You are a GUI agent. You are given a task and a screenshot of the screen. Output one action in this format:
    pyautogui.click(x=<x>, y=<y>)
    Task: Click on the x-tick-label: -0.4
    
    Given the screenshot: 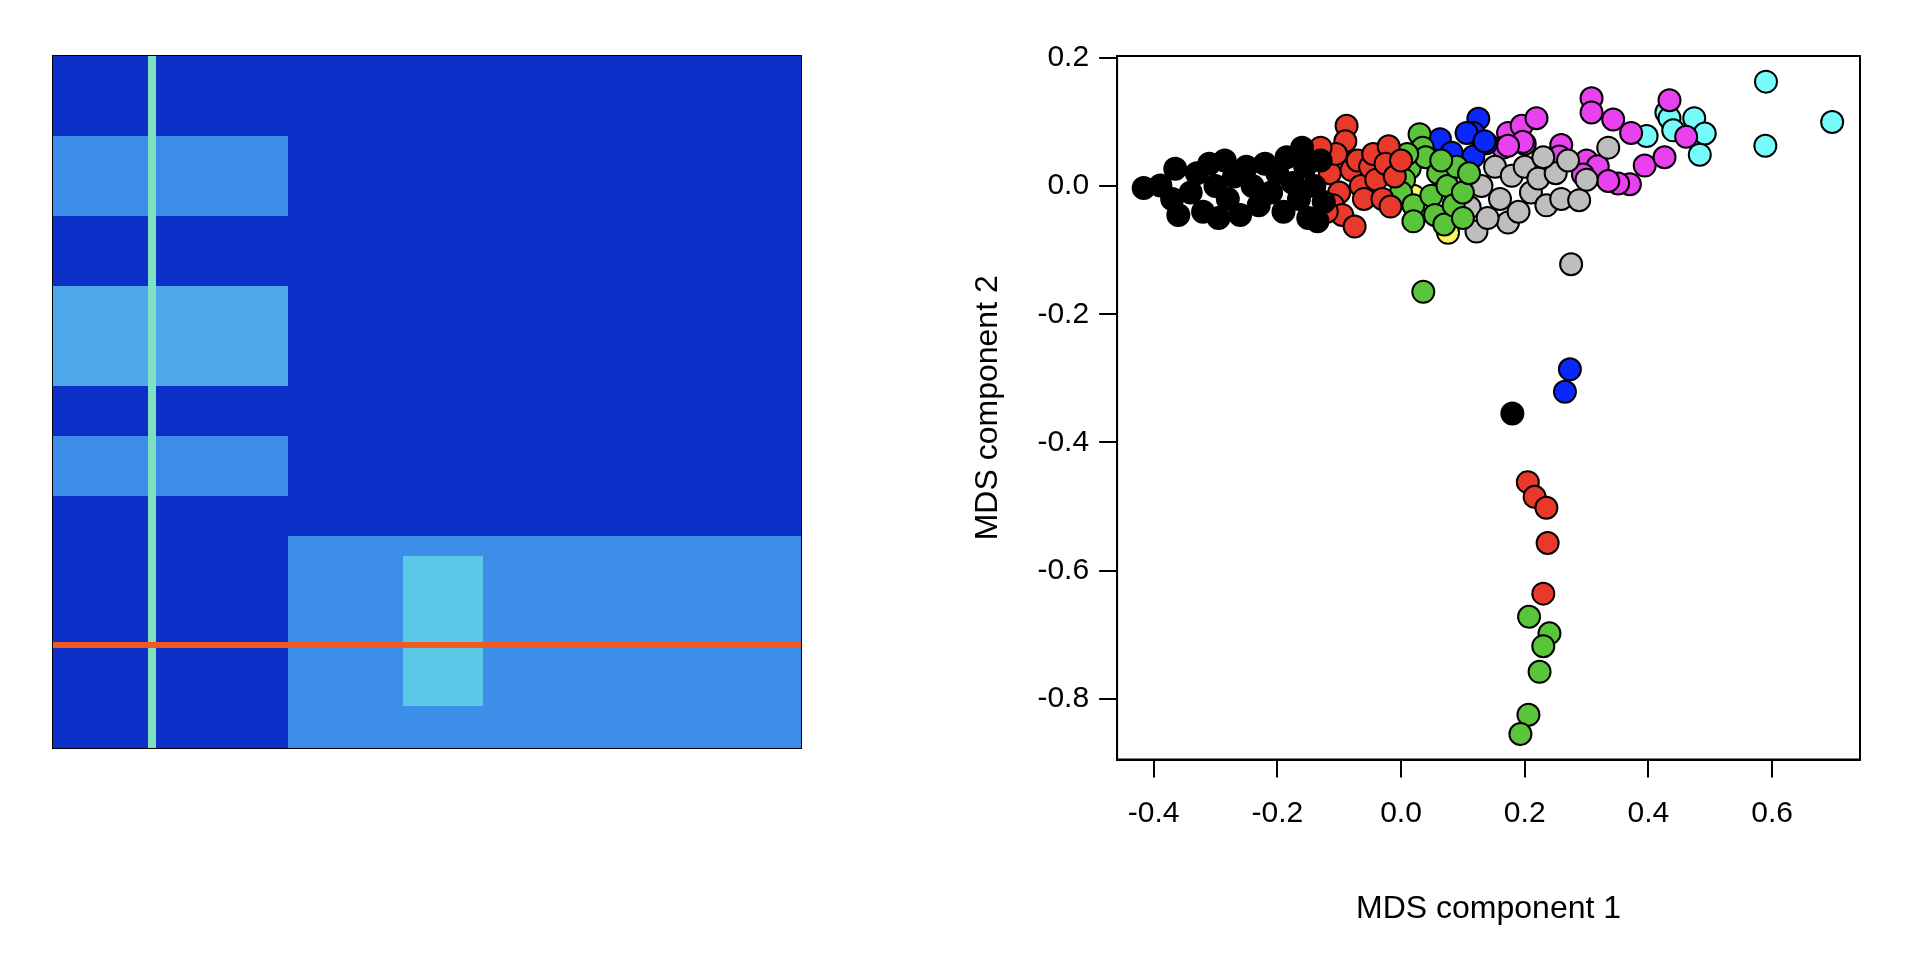 What is the action you would take?
    pyautogui.click(x=1153, y=811)
    